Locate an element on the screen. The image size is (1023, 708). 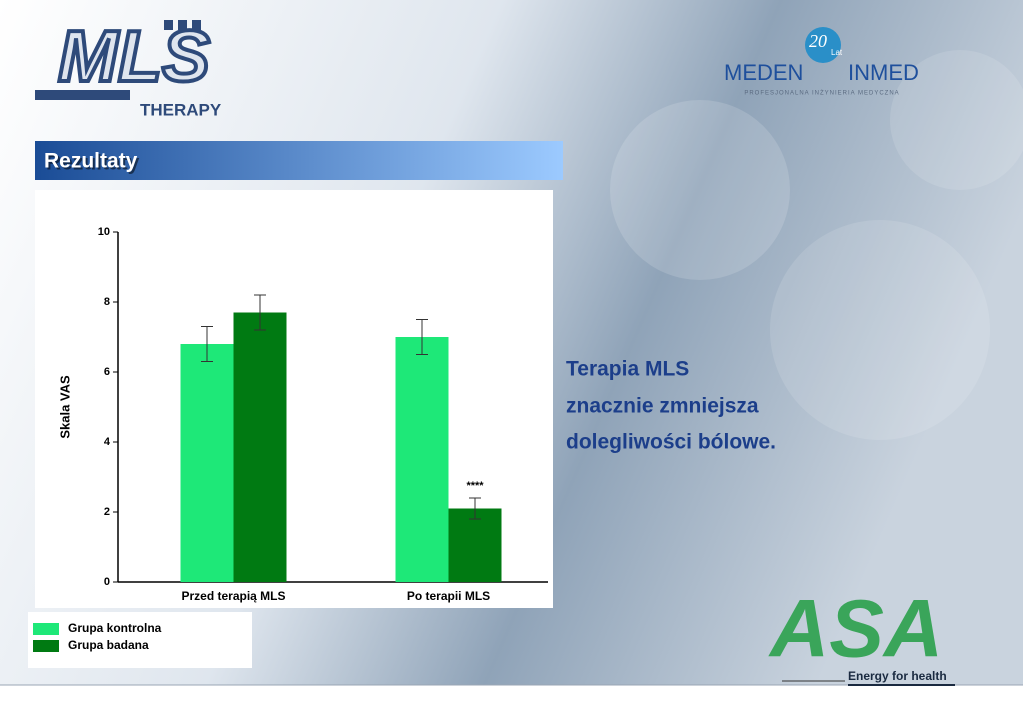
legend-label: Grupa kontrolna is located at coordinates (115, 628).